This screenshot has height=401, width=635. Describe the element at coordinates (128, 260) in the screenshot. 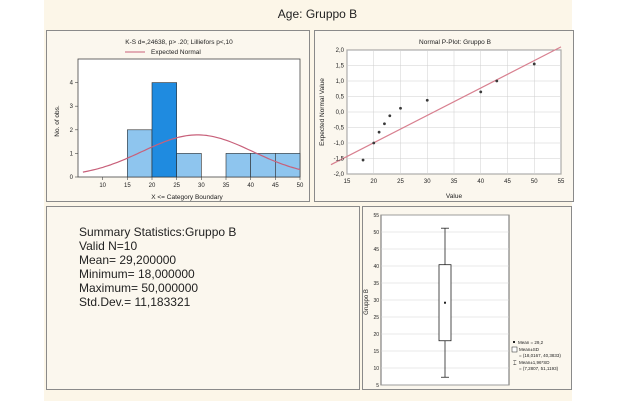

I see `stats-mean: Mean= 29,200000` at that location.